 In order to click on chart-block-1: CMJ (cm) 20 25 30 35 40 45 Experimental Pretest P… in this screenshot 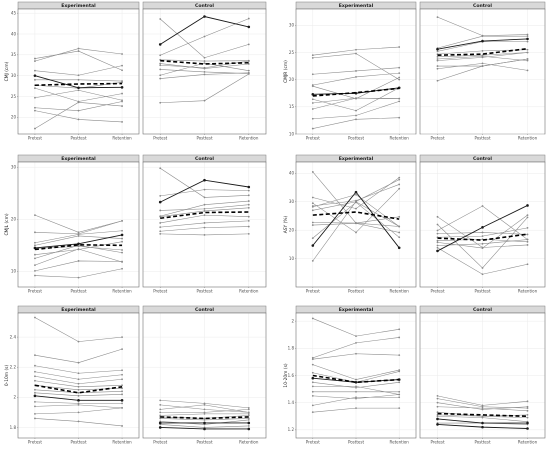, I will do `click(135, 71)`.